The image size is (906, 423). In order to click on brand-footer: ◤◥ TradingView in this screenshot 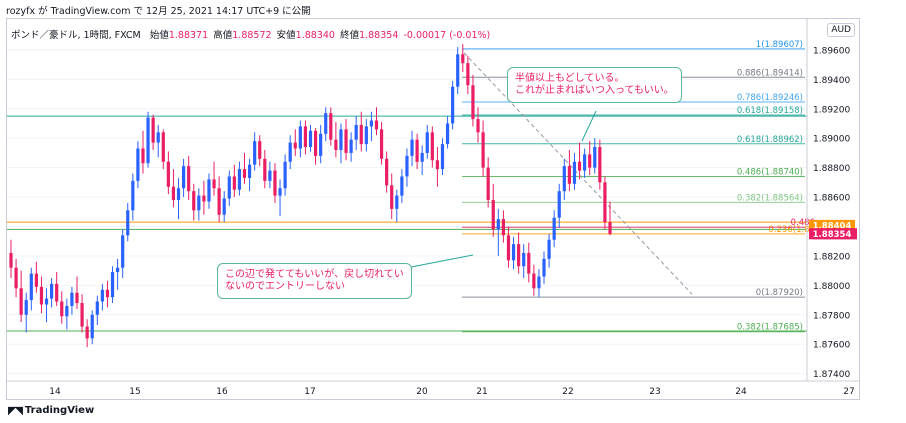, I will do `click(51, 410)`.